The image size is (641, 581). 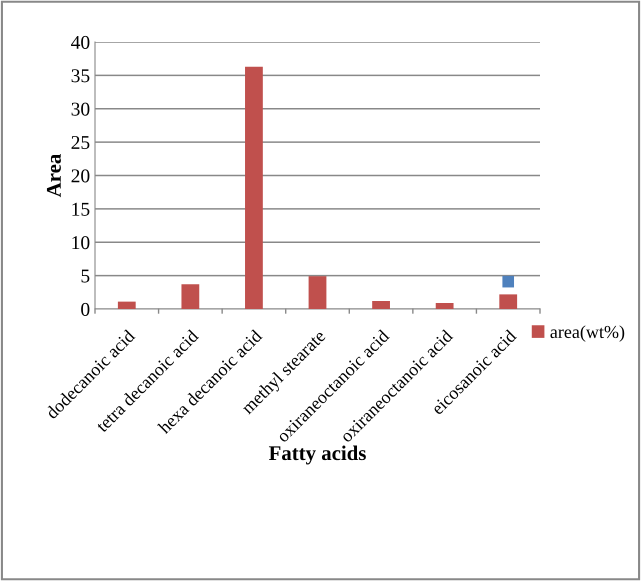 I want to click on y-tick-label: 35, so click(x=81, y=75).